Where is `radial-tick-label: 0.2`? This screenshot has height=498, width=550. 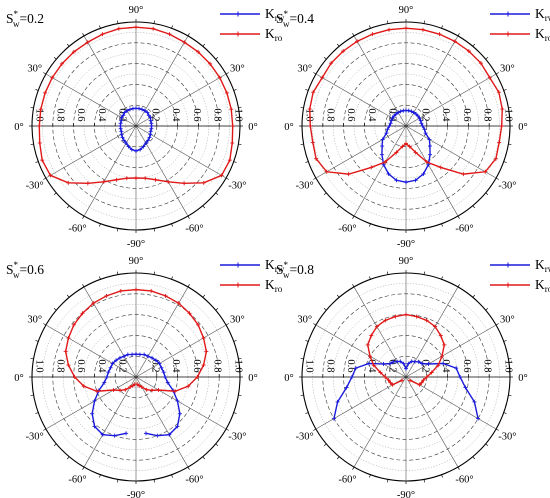
radial-tick-label: 0.2 is located at coordinates (392, 365).